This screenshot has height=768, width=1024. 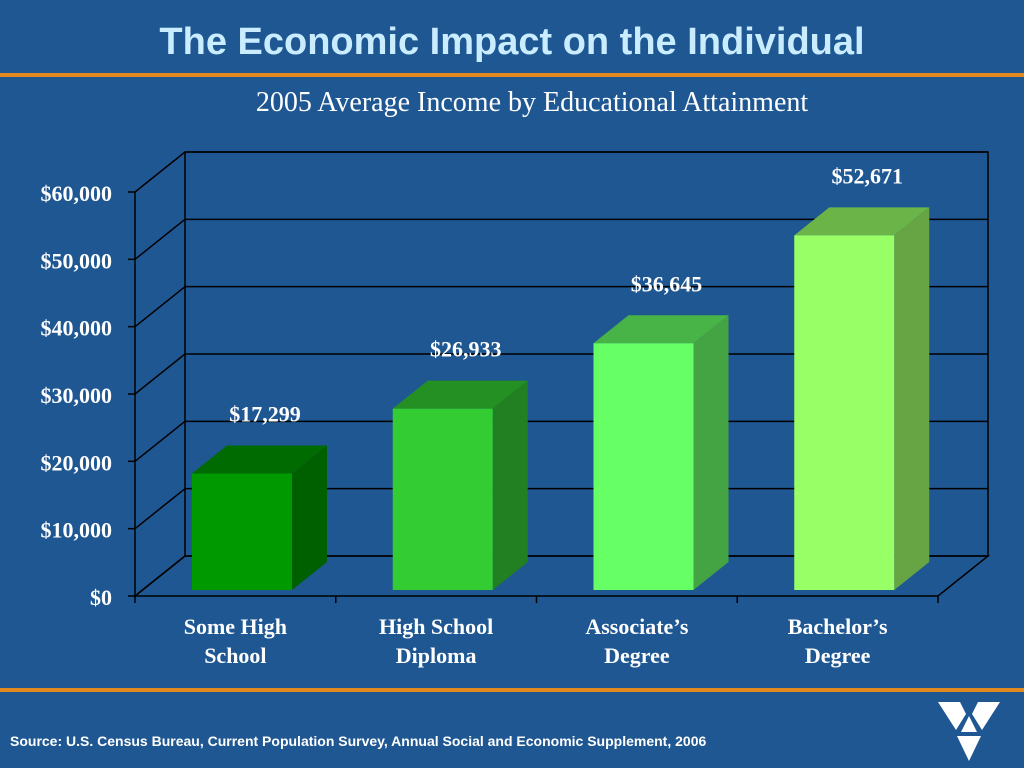 I want to click on chart-floor, so click(x=561, y=576).